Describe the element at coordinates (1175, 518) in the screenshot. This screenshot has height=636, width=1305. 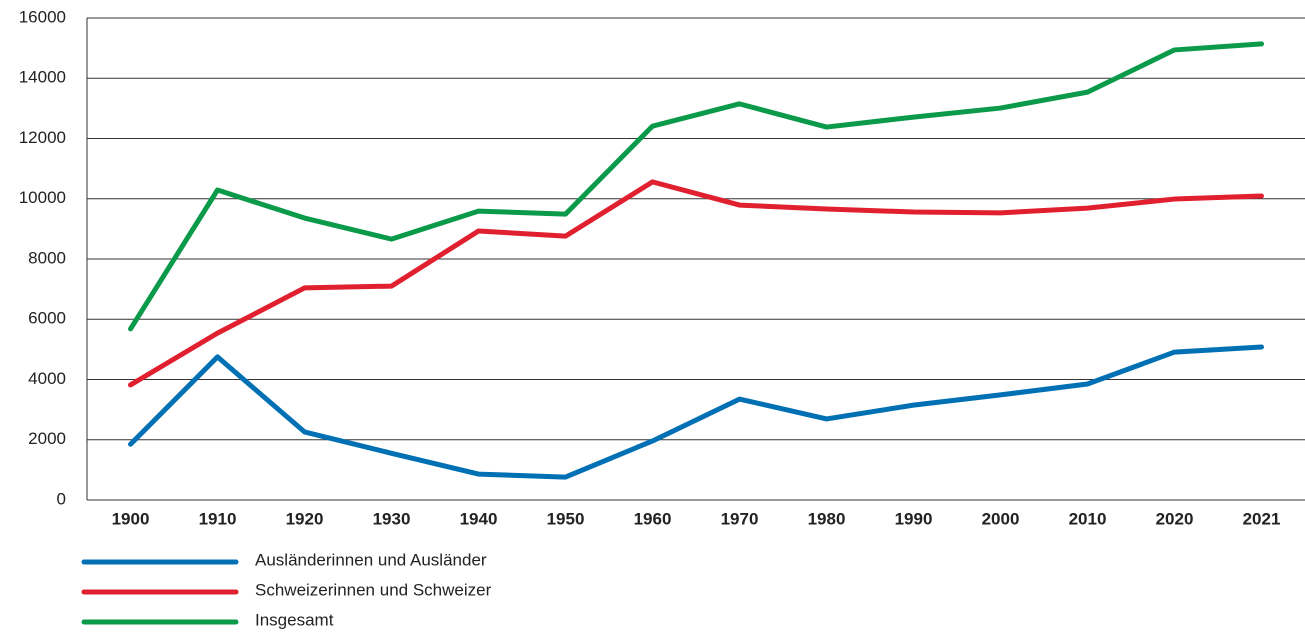
I see `x-tick-label: 2020` at that location.